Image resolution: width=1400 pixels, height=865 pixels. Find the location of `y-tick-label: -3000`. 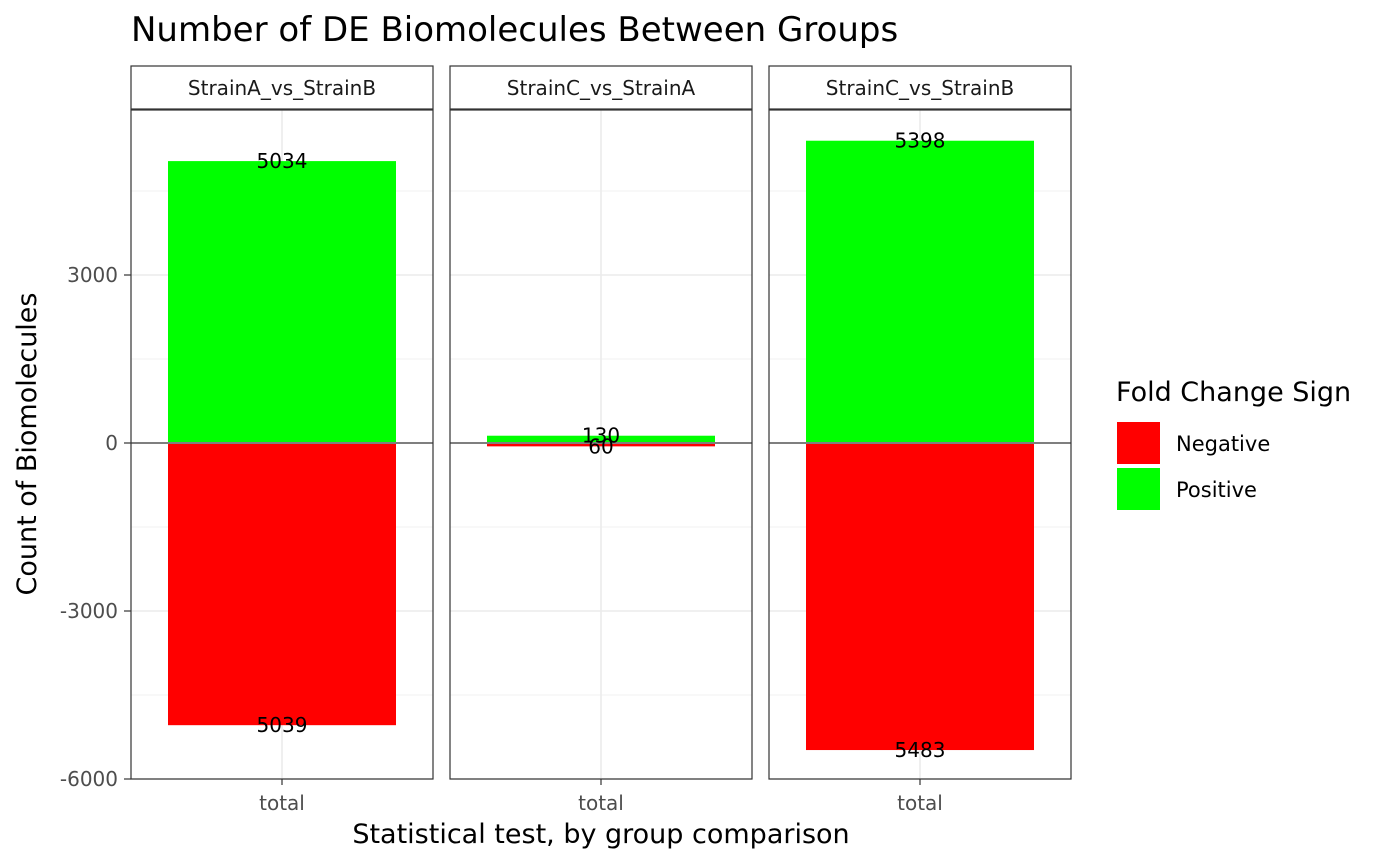

y-tick-label: -3000 is located at coordinates (89, 611).